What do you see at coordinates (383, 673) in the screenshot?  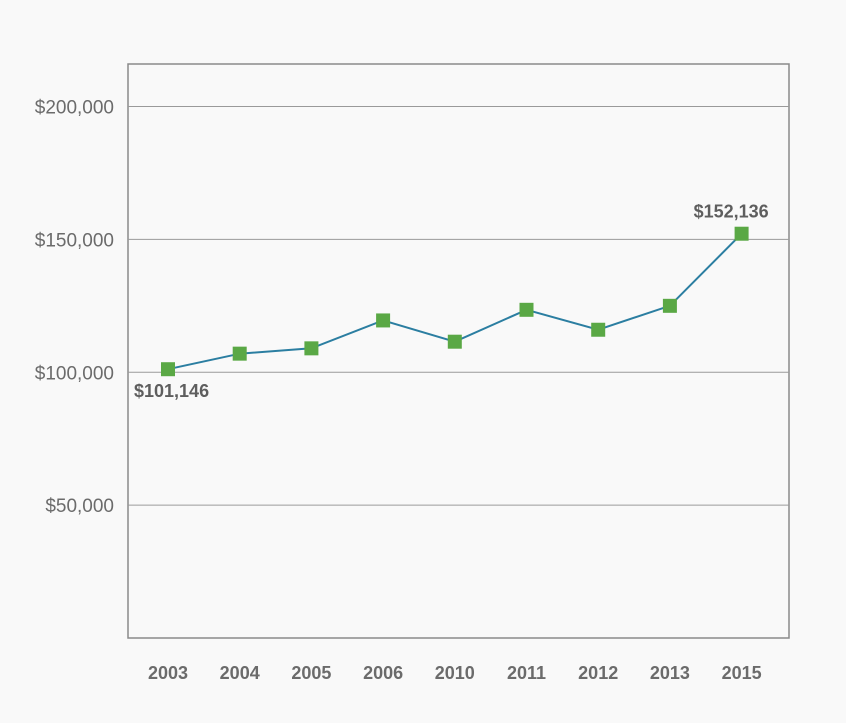 I see `x-tick-label: 2006` at bounding box center [383, 673].